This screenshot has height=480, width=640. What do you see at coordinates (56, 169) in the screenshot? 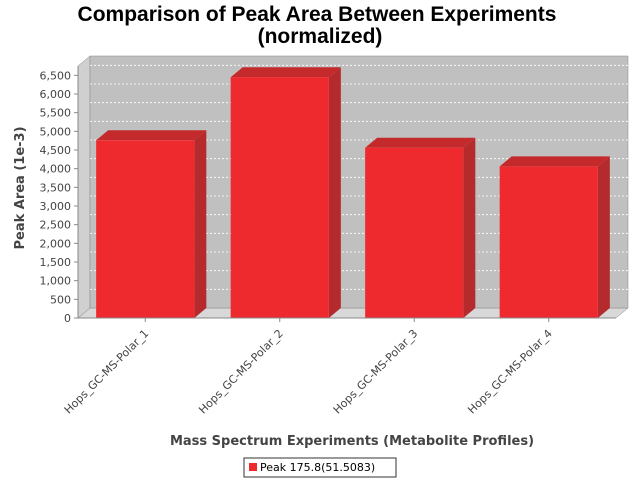
I see `y-tick-label: 4,000` at bounding box center [56, 169].